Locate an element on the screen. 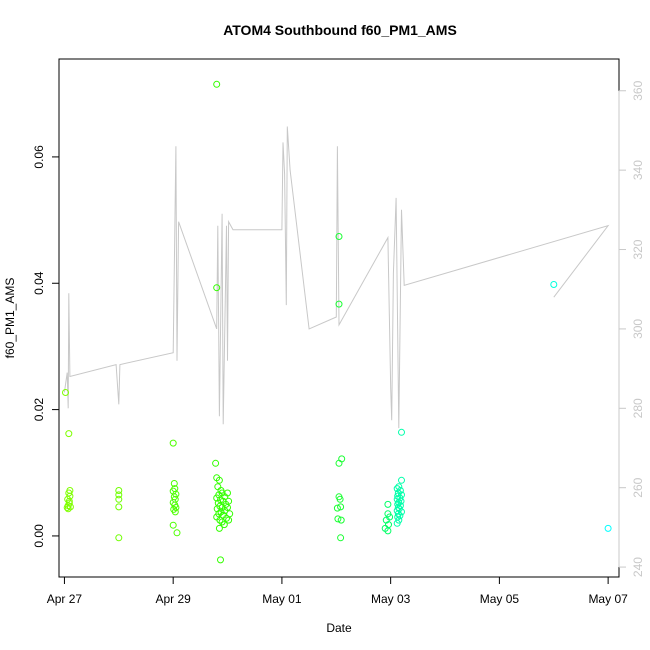 Image resolution: width=650 pixels, height=650 pixels. y2-tick-label: 320 is located at coordinates (638, 249).